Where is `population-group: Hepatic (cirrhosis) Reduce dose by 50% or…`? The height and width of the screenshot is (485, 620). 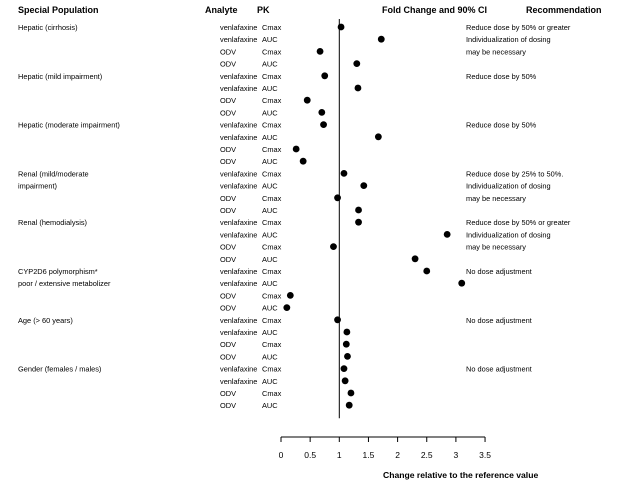
population-group: Hepatic (cirrhosis) Reduce dose by 50% or… is located at coordinates (294, 46).